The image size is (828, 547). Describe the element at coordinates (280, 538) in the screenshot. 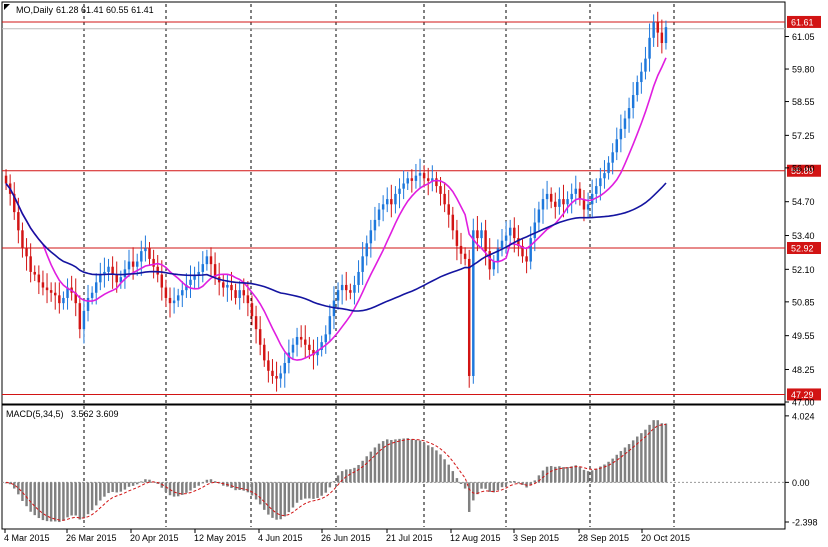

I see `date-tick-label: 4 Jun 2015` at that location.